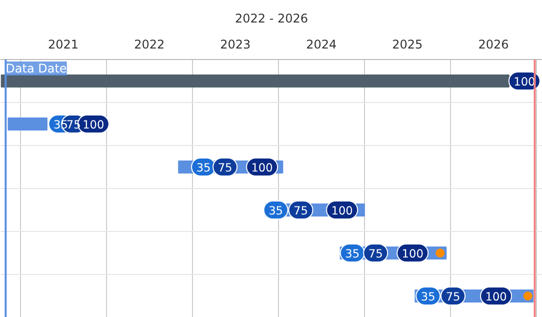  I want to click on bar, so click(255, 81).